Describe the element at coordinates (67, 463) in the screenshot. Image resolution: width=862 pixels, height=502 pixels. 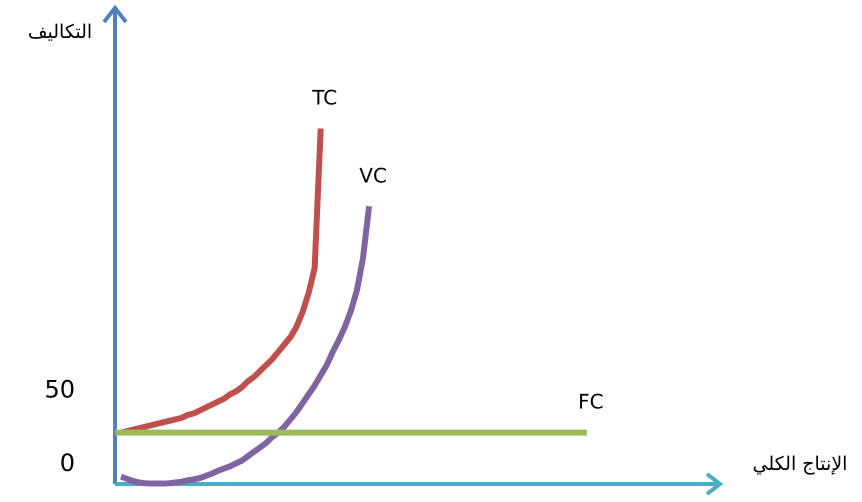
I see `y-tick-label: 0` at that location.